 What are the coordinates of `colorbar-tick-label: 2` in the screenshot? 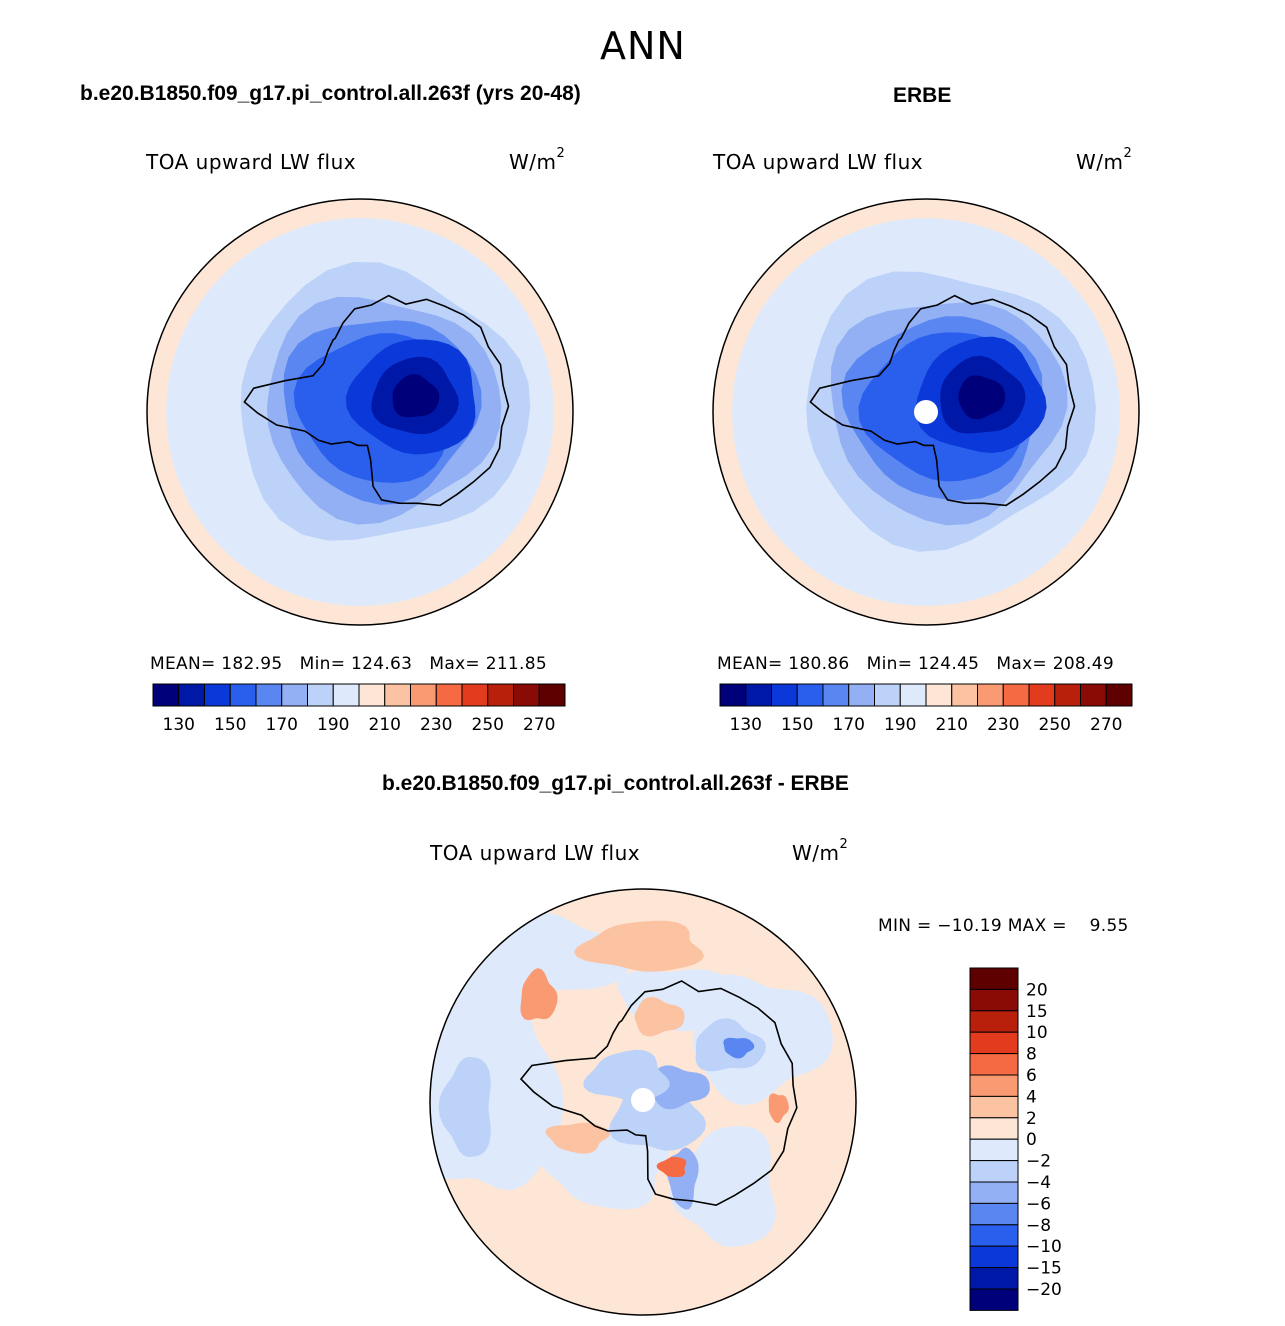 It's located at (1031, 1119).